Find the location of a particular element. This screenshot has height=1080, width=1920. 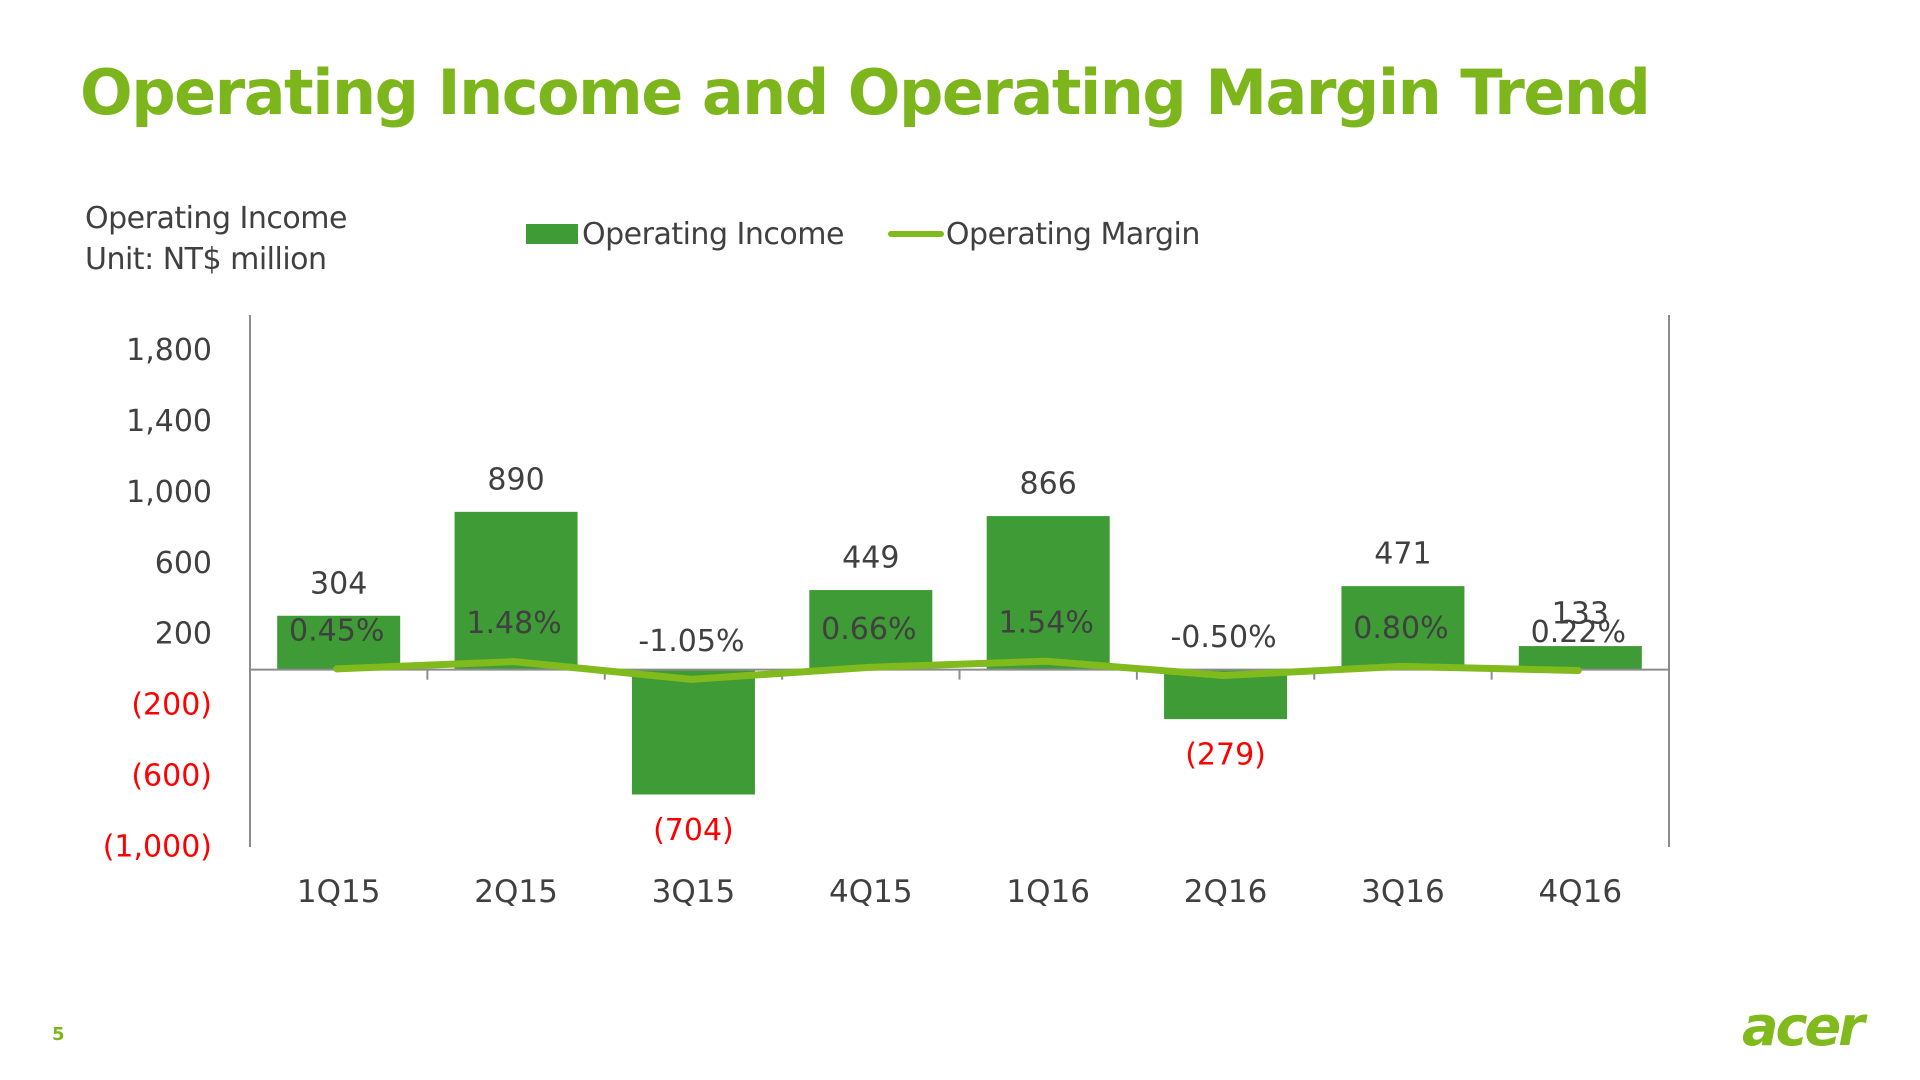

bar-2q15 is located at coordinates (516, 590).